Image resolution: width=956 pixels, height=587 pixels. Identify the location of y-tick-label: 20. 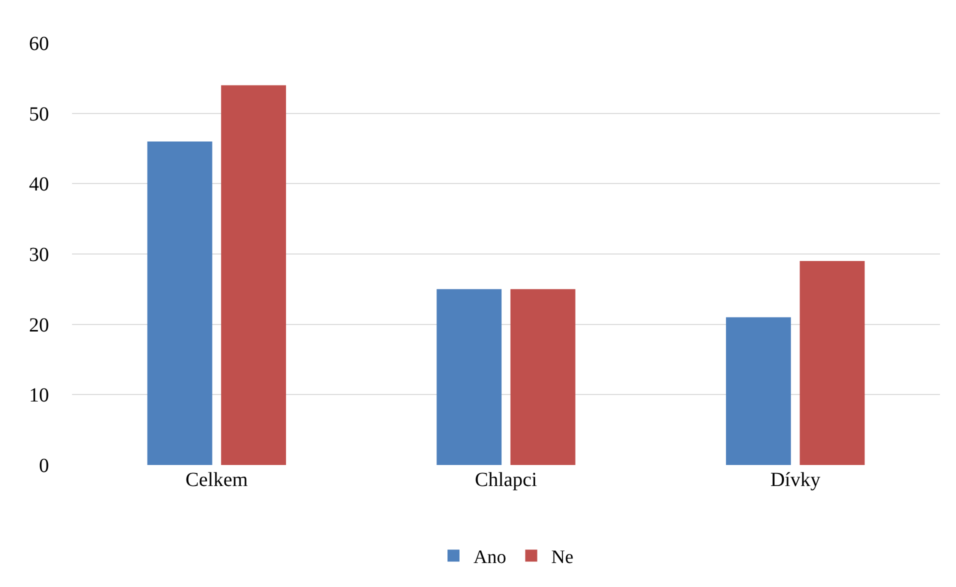
(39, 325).